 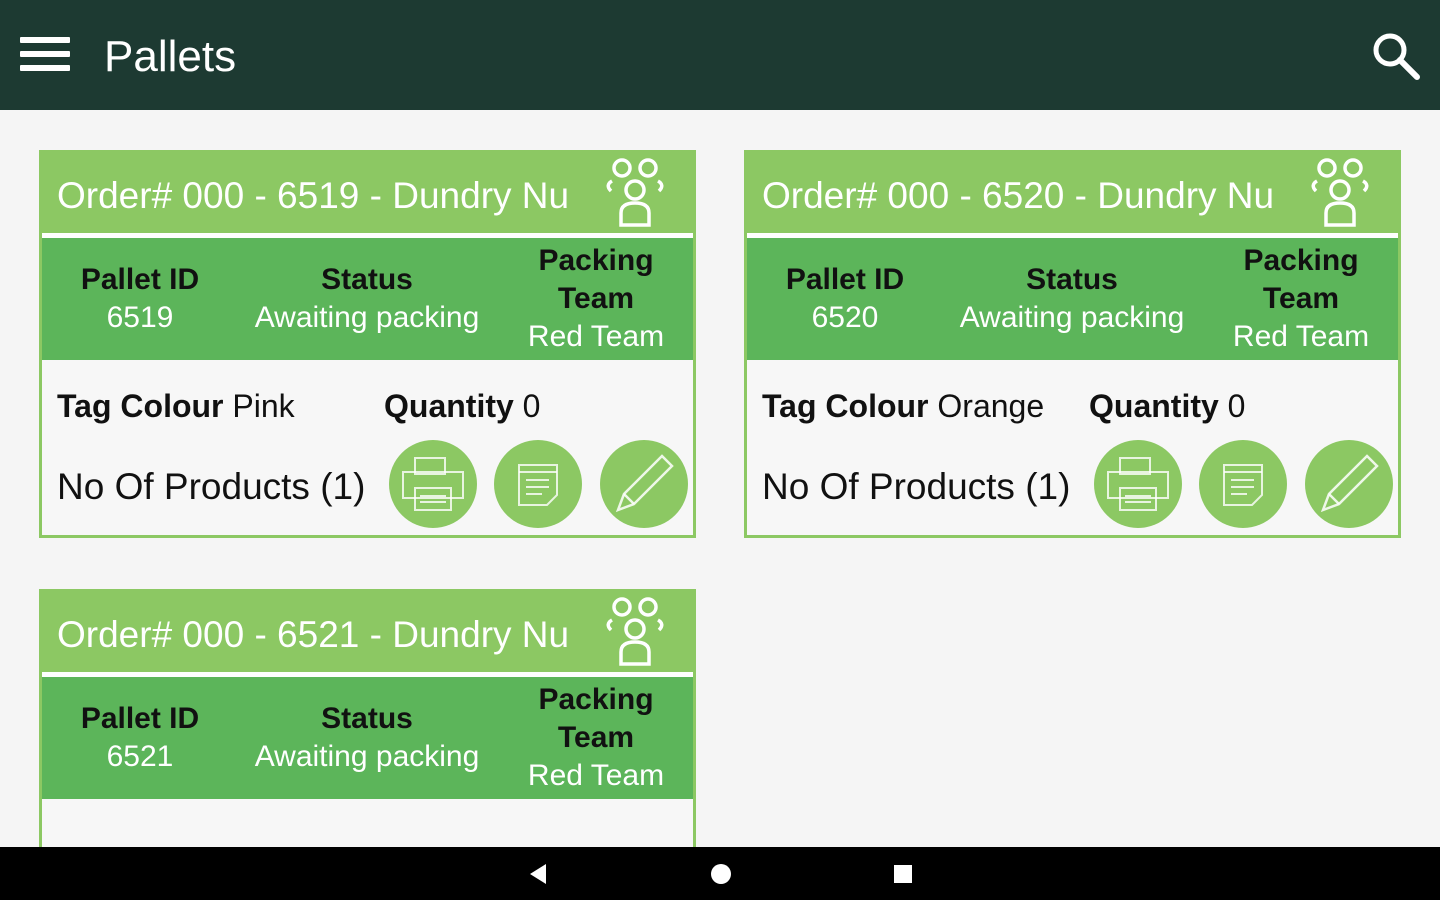 I want to click on system-nav-bar, so click(x=720, y=873).